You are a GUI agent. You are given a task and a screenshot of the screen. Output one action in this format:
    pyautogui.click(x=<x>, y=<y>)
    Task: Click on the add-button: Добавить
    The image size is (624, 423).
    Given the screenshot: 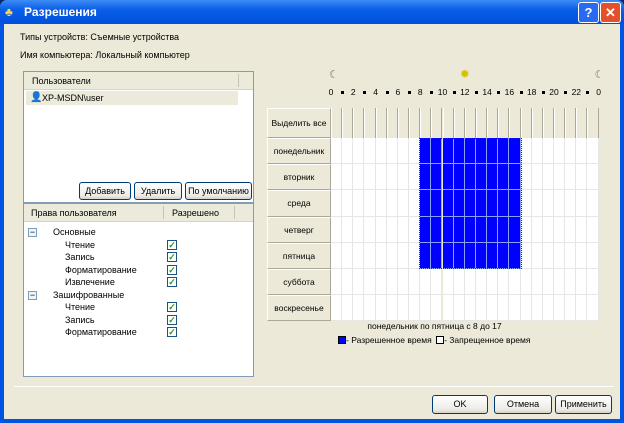 What is the action you would take?
    pyautogui.click(x=105, y=191)
    